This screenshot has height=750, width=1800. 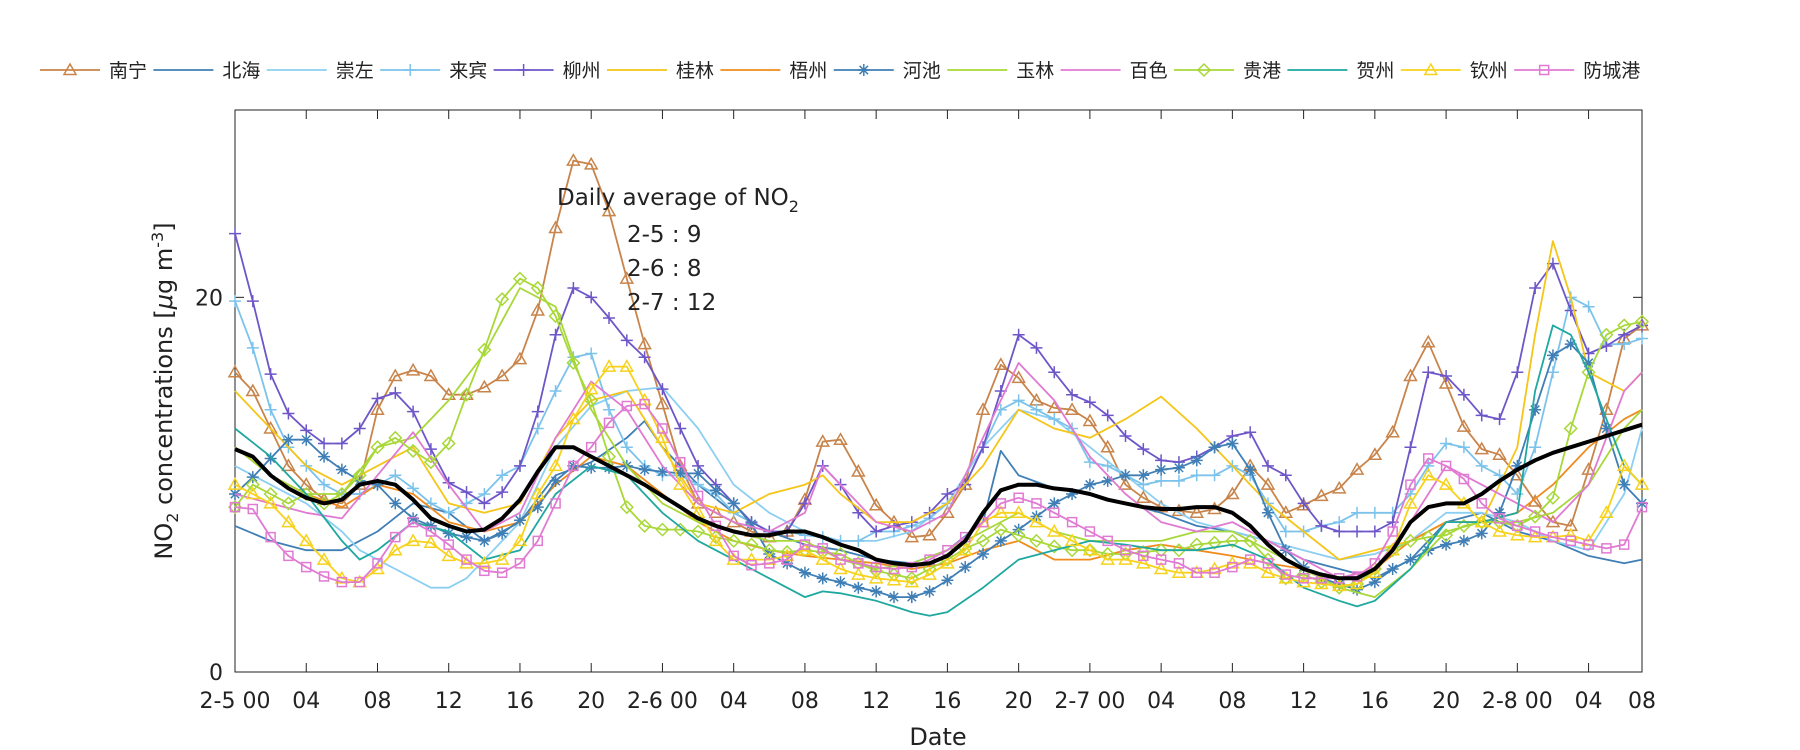 What do you see at coordinates (1454, 71) in the screenshot?
I see `legend-item: 钦州` at bounding box center [1454, 71].